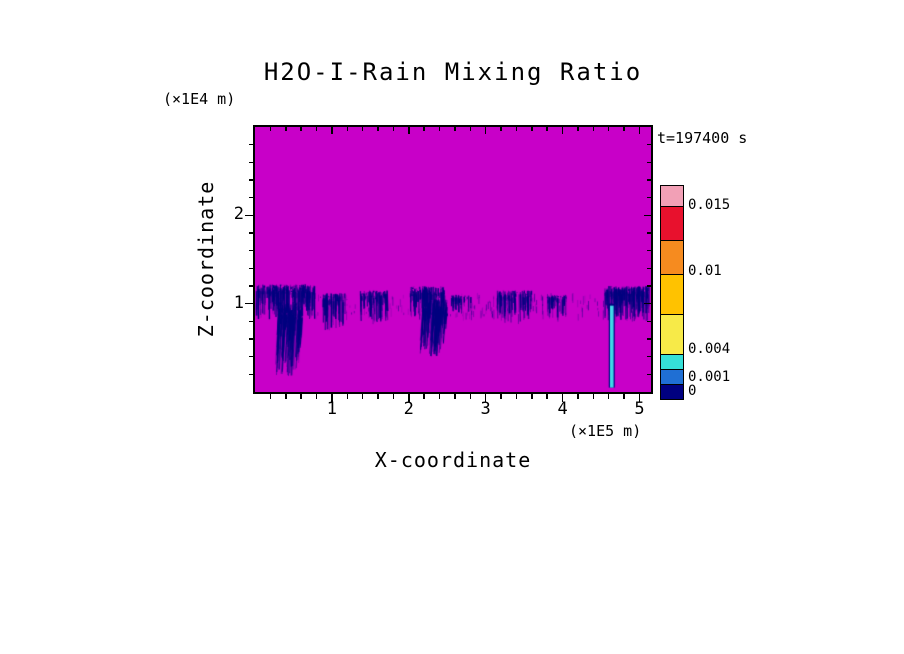  What do you see at coordinates (238, 214) in the screenshot?
I see `z-tick-label: 2` at bounding box center [238, 214].